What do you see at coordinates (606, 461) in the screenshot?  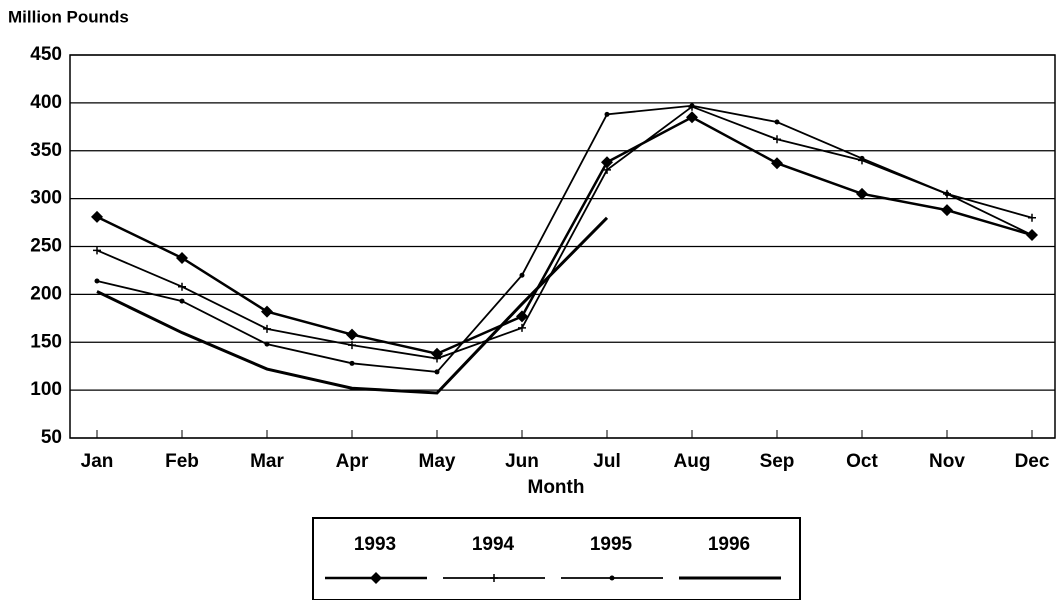 I see `x-tick-label: Jul` at bounding box center [606, 461].